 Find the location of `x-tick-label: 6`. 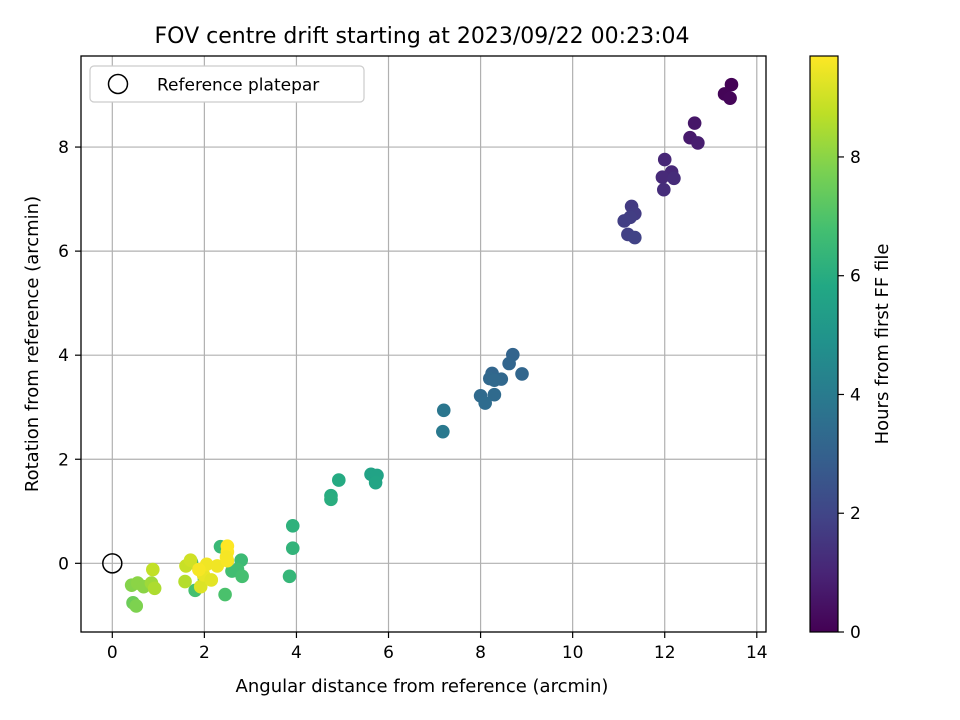

x-tick-label: 6 is located at coordinates (388, 653).